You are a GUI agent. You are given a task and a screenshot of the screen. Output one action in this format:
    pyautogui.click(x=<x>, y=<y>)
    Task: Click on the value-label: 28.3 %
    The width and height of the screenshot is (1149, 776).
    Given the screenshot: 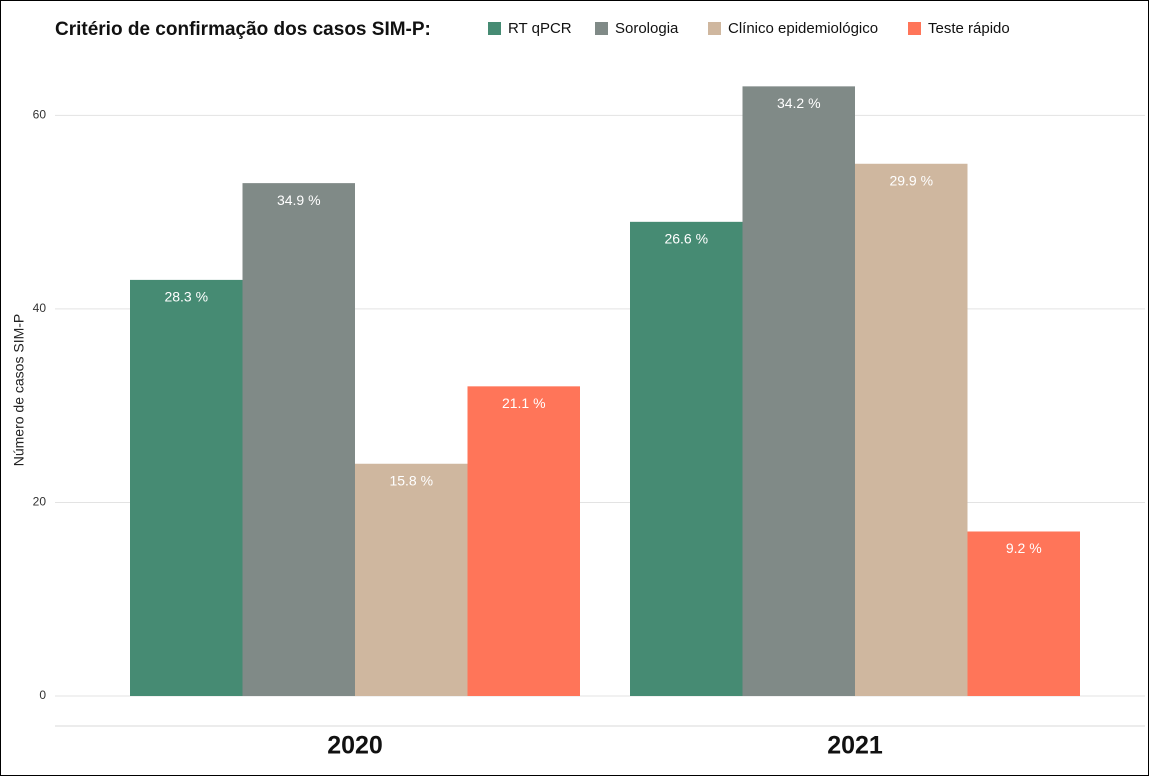 What is the action you would take?
    pyautogui.click(x=186, y=297)
    